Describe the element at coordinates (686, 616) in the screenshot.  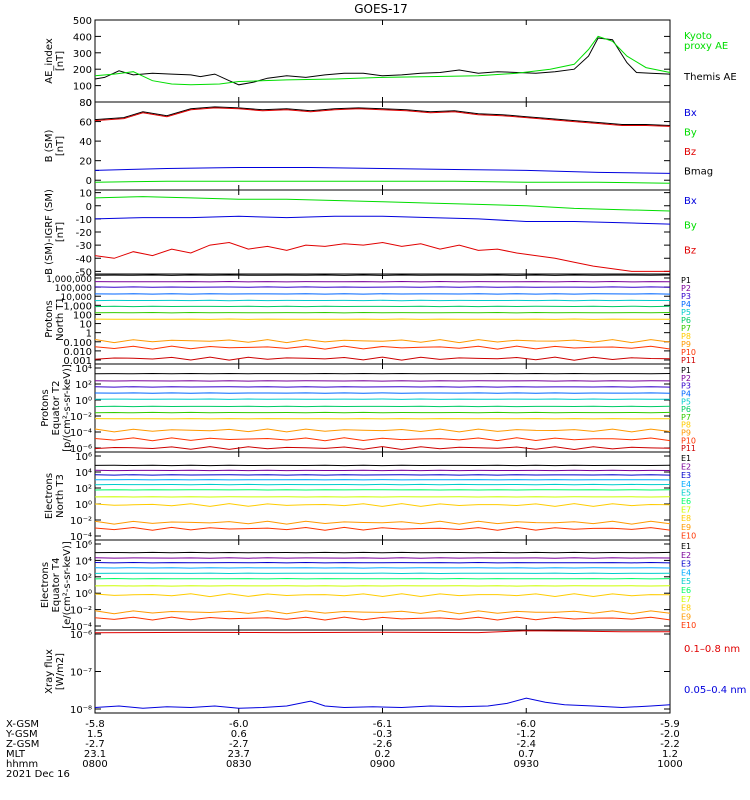
I see `channel-label-et4-E9: E9` at that location.